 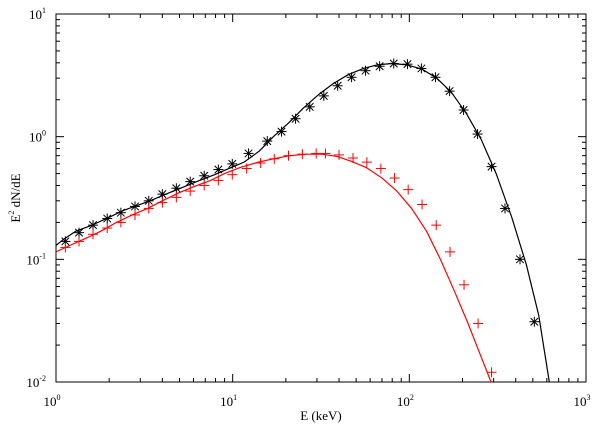 I want to click on x-tick-label: 10³, so click(x=582, y=401).